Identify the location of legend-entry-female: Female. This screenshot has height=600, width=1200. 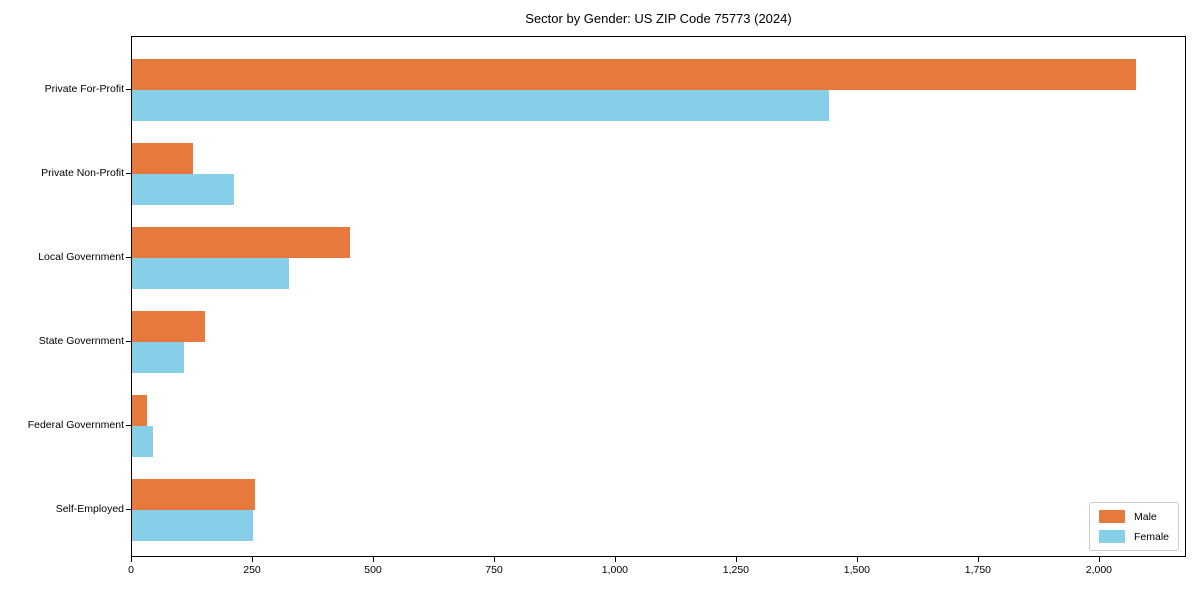
(1133, 536).